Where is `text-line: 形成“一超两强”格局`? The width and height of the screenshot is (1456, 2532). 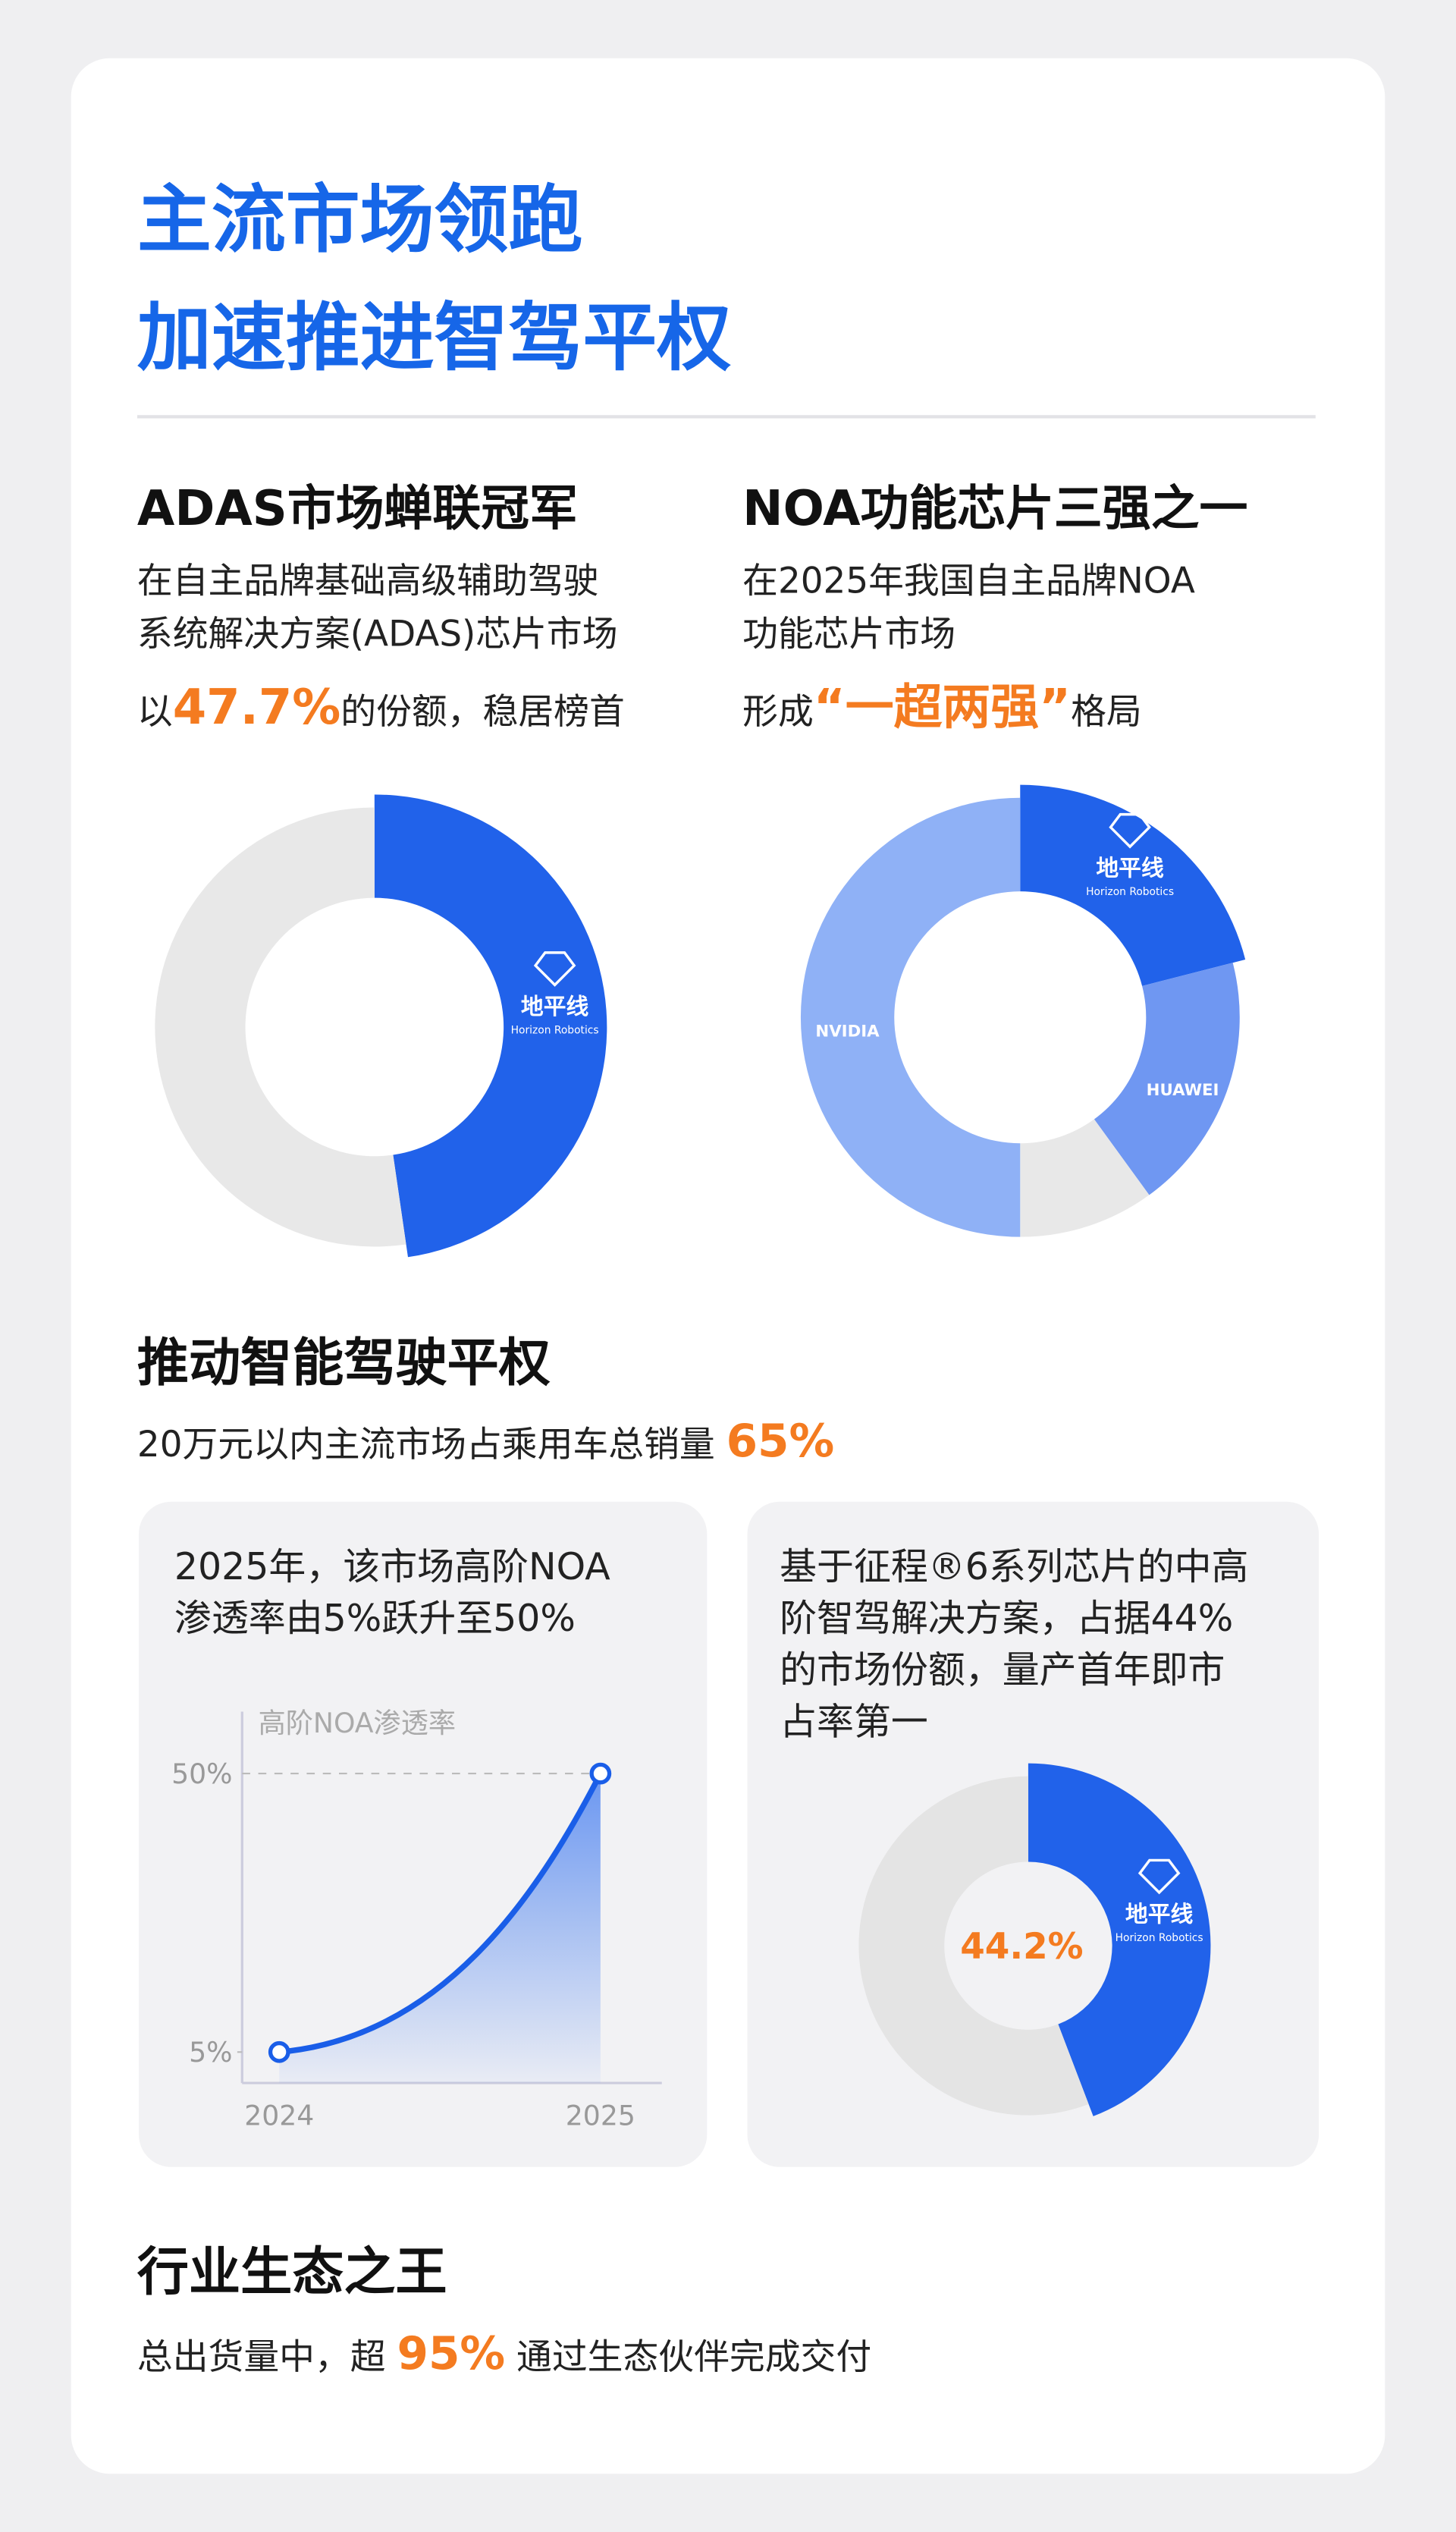
text-line: 形成“一超两强”格局 is located at coordinates (942, 708).